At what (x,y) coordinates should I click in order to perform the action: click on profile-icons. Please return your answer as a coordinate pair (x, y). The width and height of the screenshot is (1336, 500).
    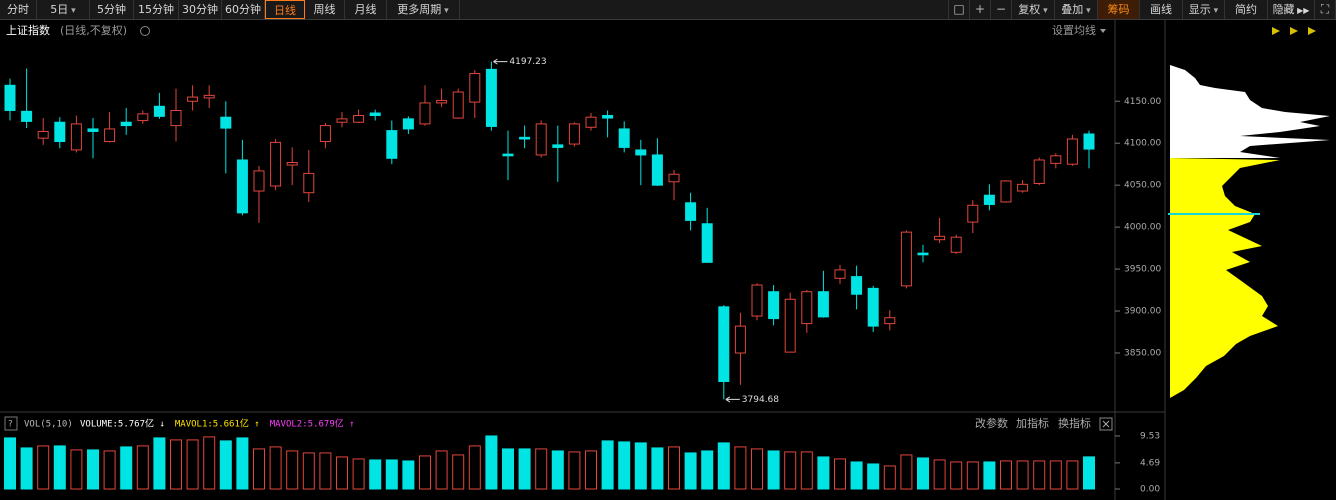
    Looking at the image, I should click on (1294, 31).